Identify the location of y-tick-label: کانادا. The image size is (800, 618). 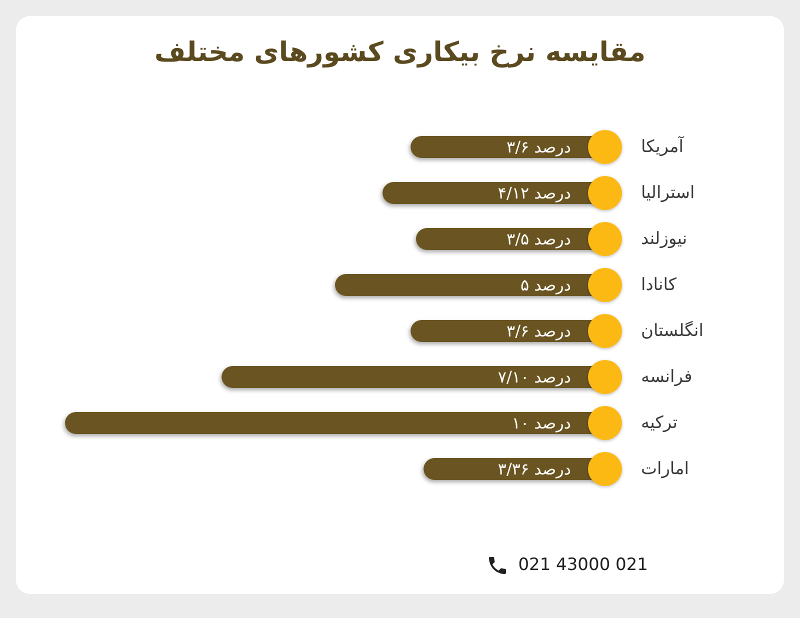
(659, 285).